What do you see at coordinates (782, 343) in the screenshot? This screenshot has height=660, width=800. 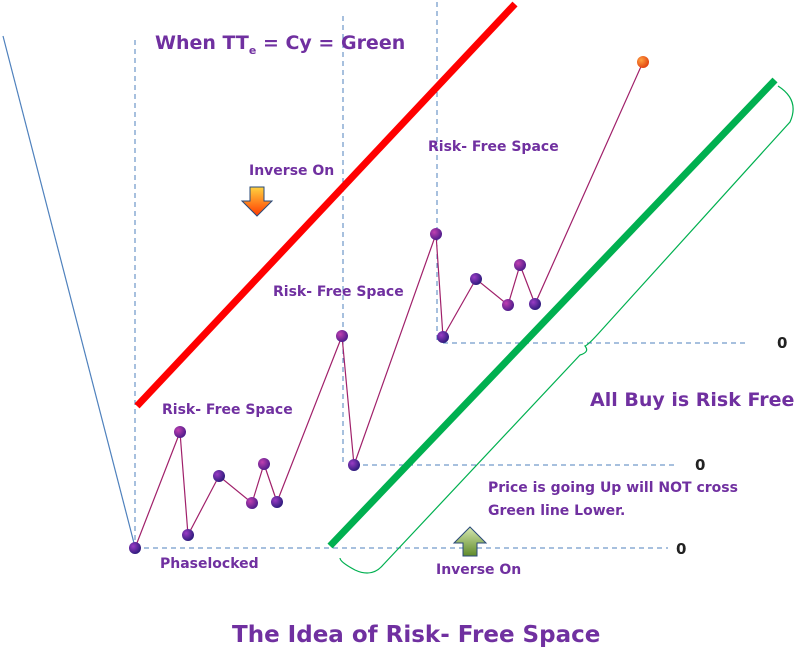 I see `zero-label-top: 0` at bounding box center [782, 343].